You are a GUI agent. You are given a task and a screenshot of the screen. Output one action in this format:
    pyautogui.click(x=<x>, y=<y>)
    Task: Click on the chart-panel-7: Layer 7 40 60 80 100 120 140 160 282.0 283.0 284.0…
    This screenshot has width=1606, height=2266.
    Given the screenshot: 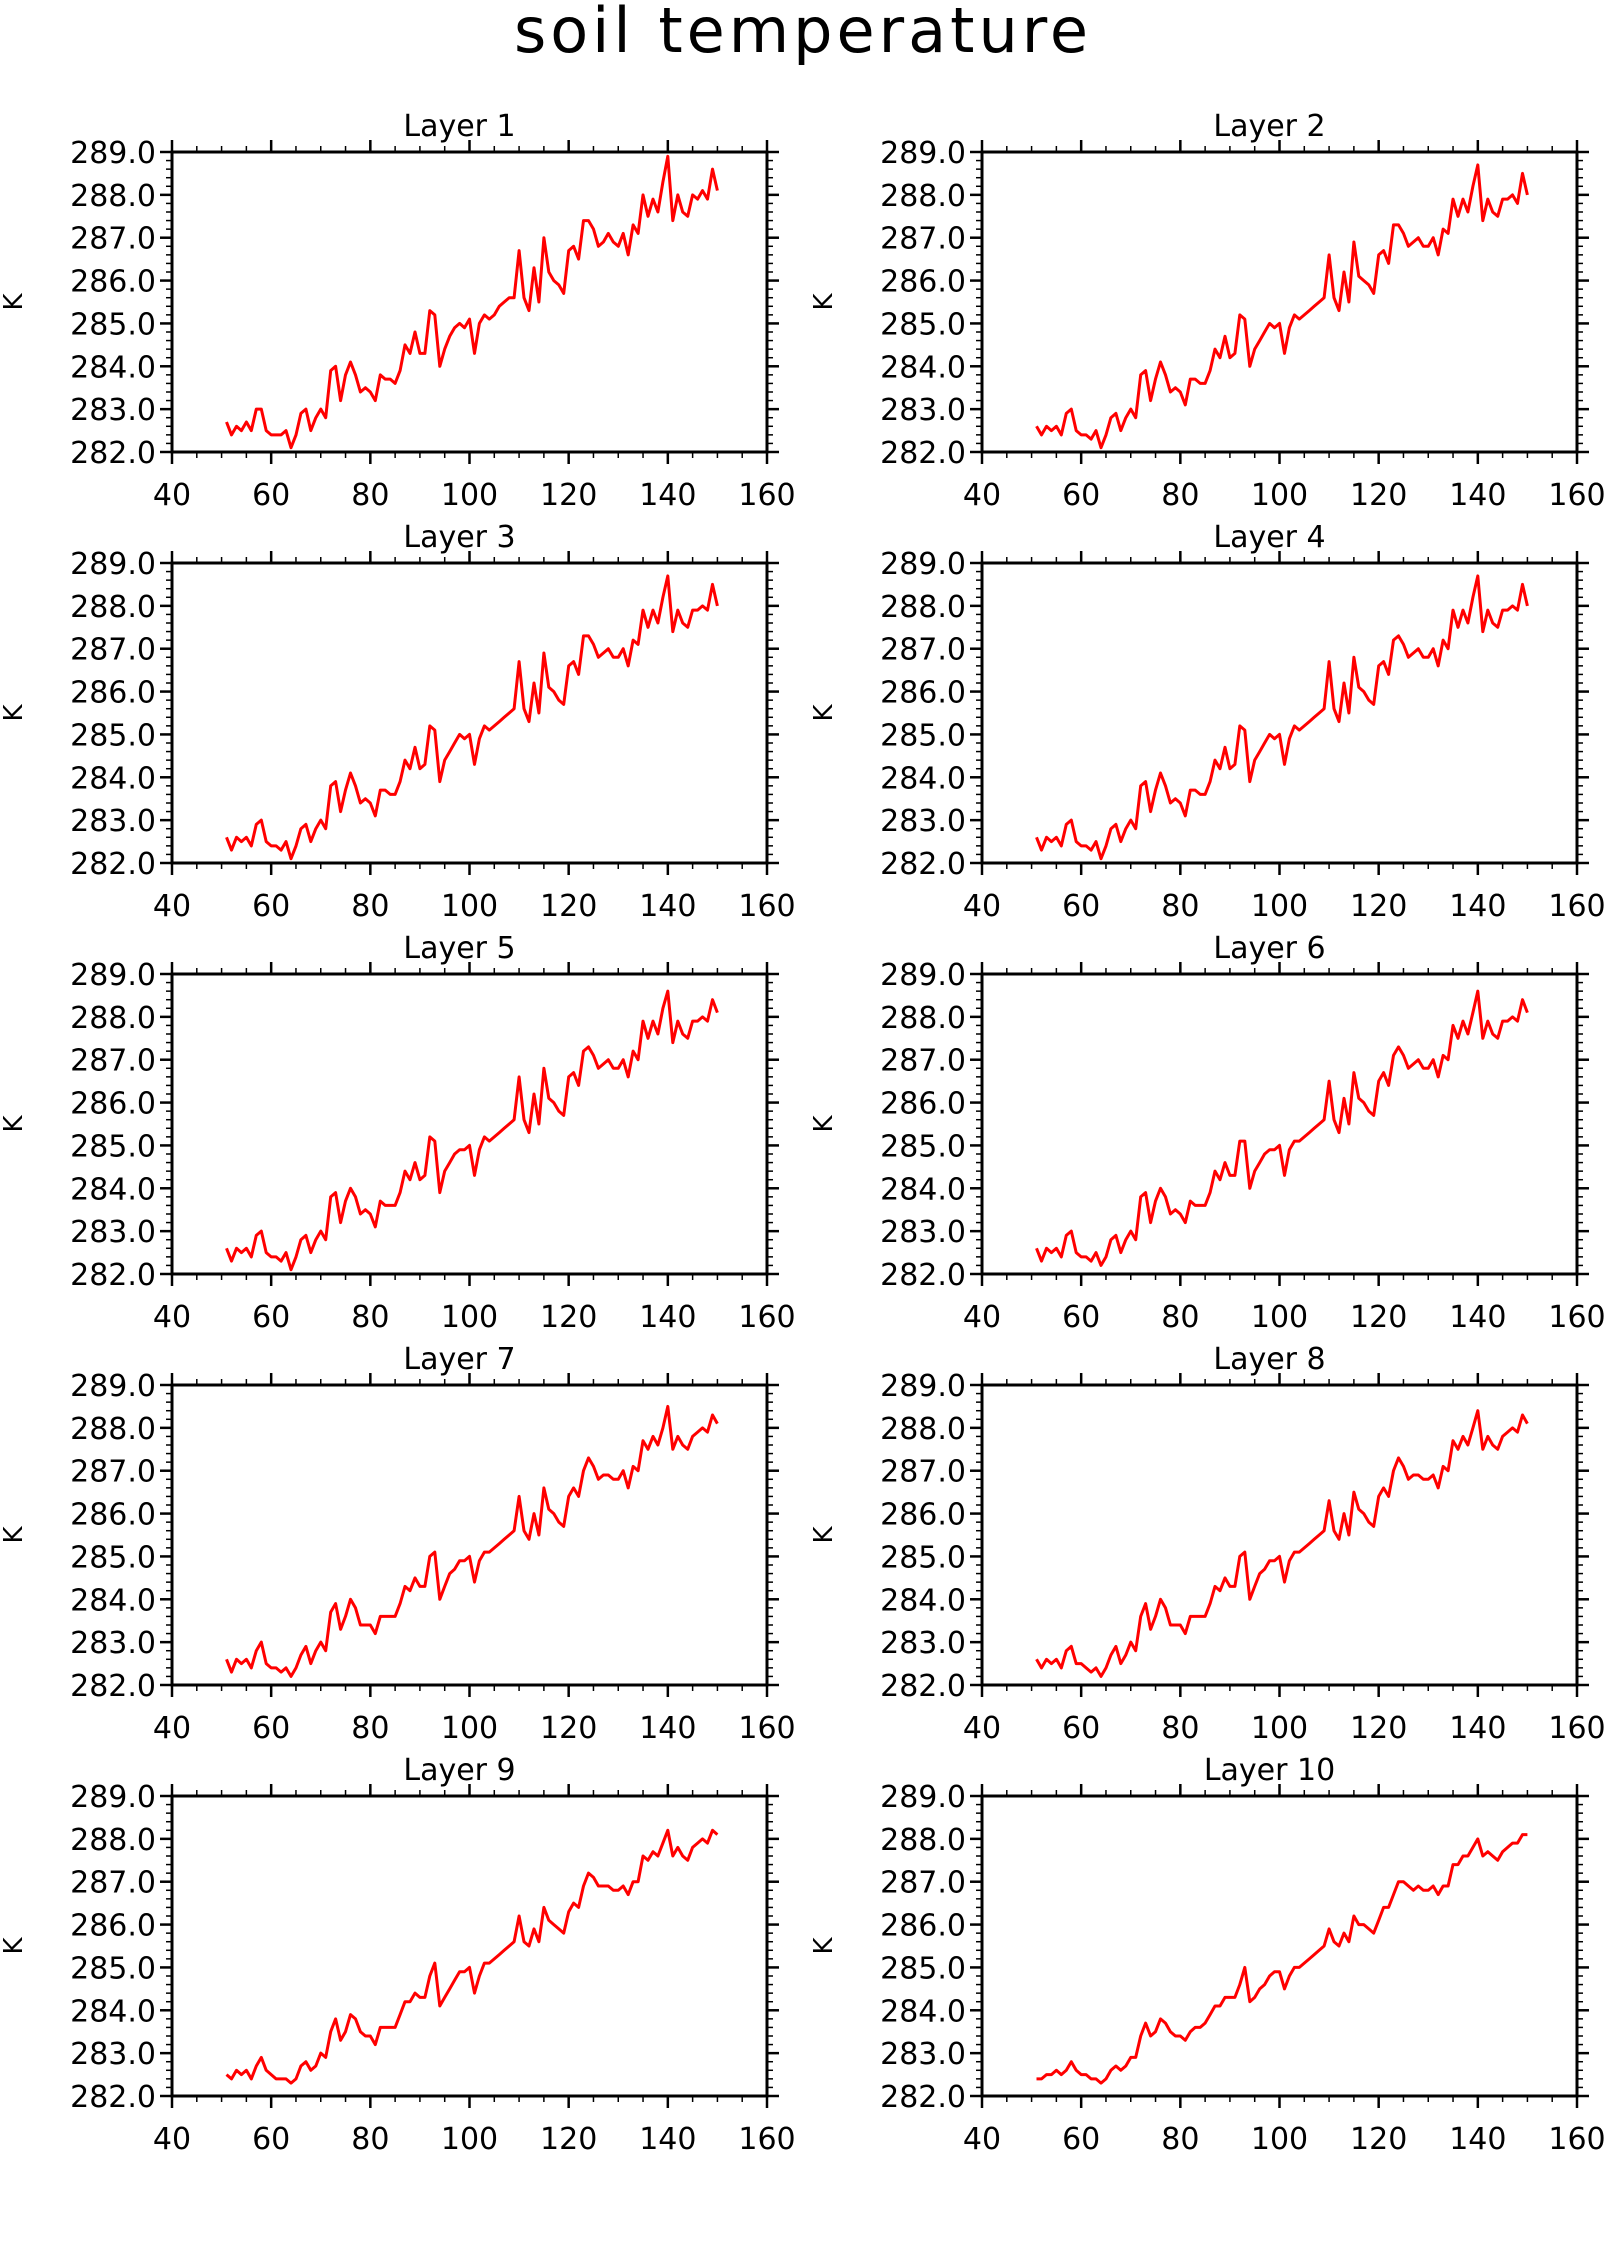 What is the action you would take?
    pyautogui.click(x=398, y=1544)
    